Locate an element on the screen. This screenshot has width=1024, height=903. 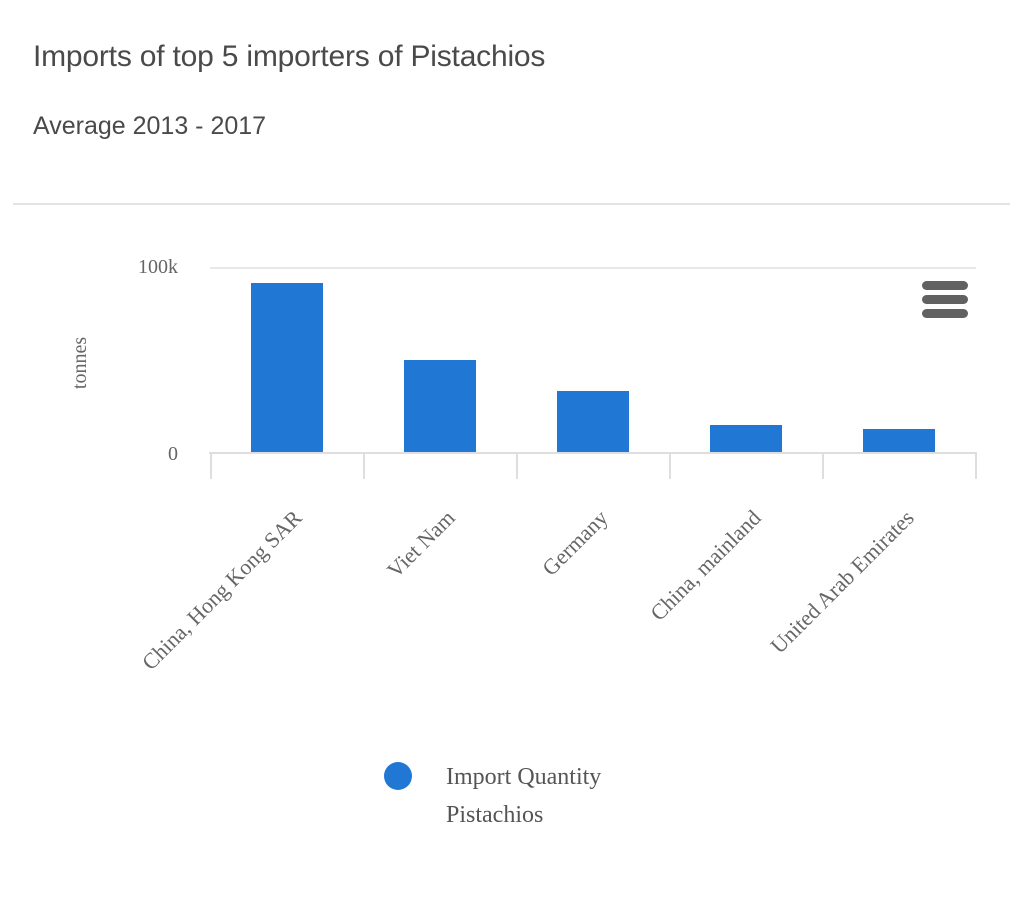
legend-item: Import Quantity Pistachios is located at coordinates (517, 796).